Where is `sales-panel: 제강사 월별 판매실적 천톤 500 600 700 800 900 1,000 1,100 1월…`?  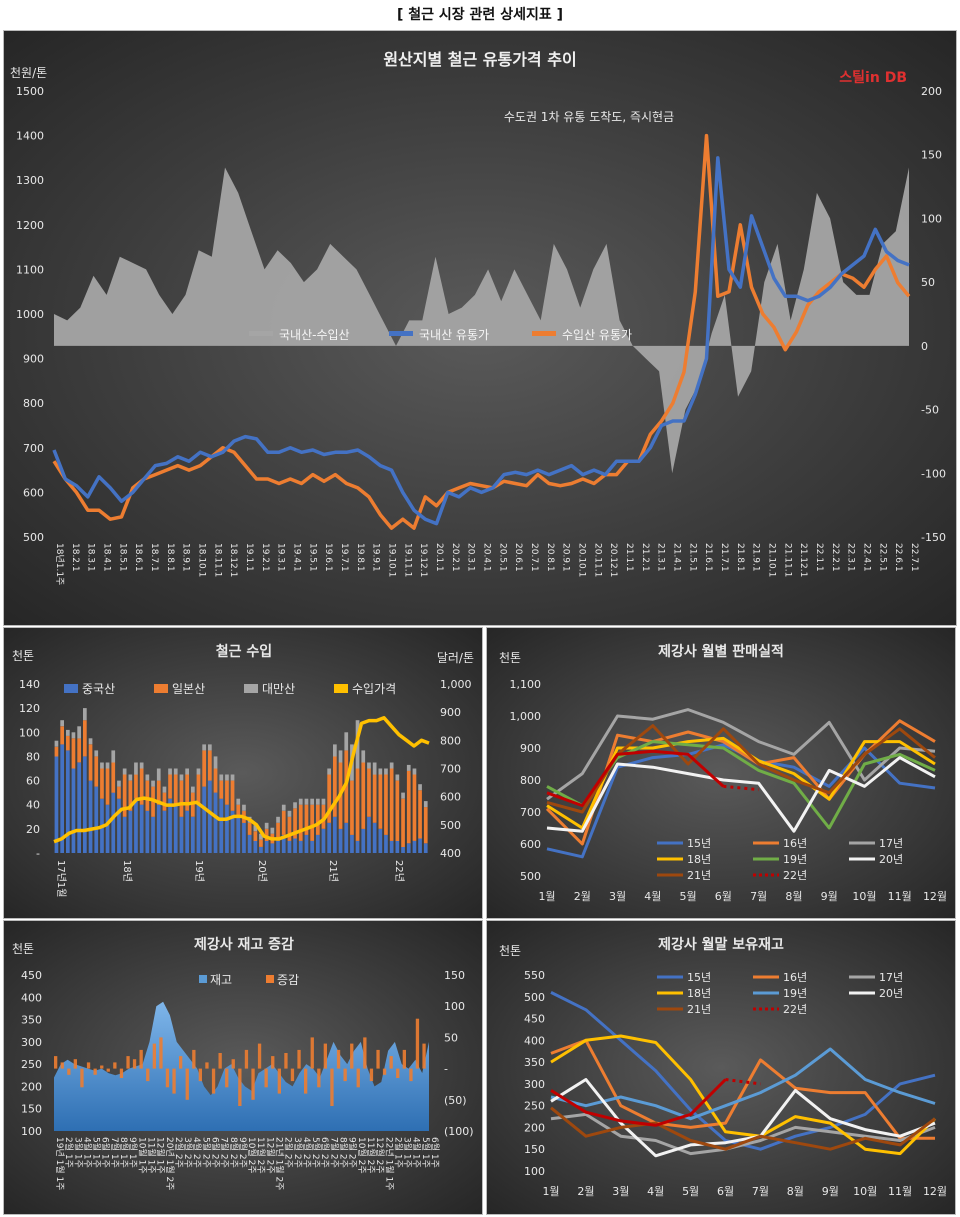 sales-panel: 제강사 월별 판매실적 천톤 500 600 700 800 900 1,000 1,100 1월… is located at coordinates (721, 773).